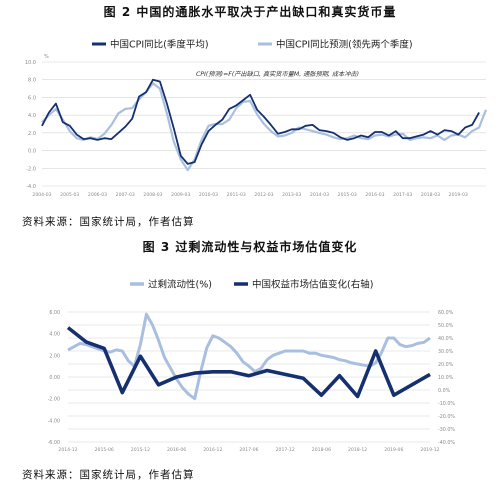 This screenshot has width=500, height=490. What do you see at coordinates (31, 169) in the screenshot?
I see `y-tick-label: -2.0` at bounding box center [31, 169].